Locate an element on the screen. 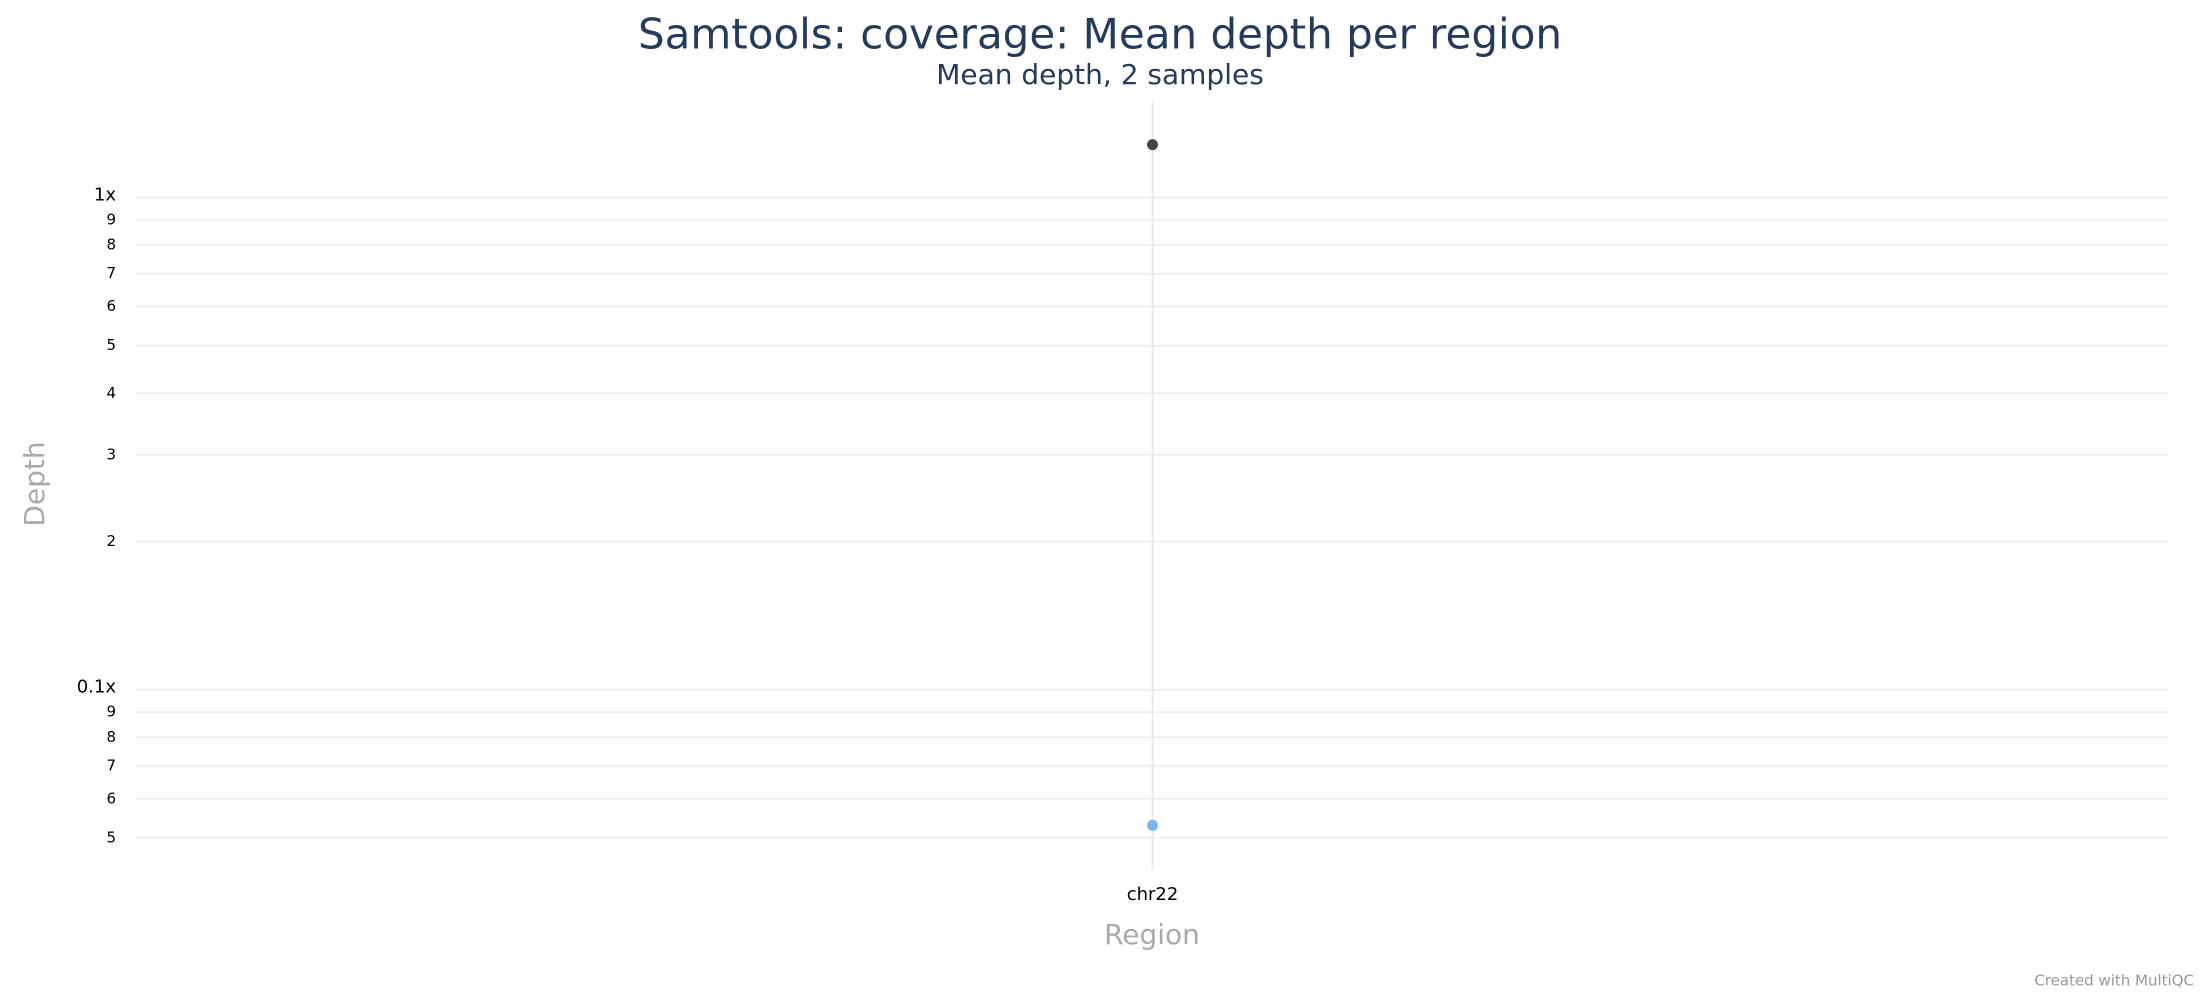 The height and width of the screenshot is (1004, 2200). y-tick-label: 3 is located at coordinates (111, 454).